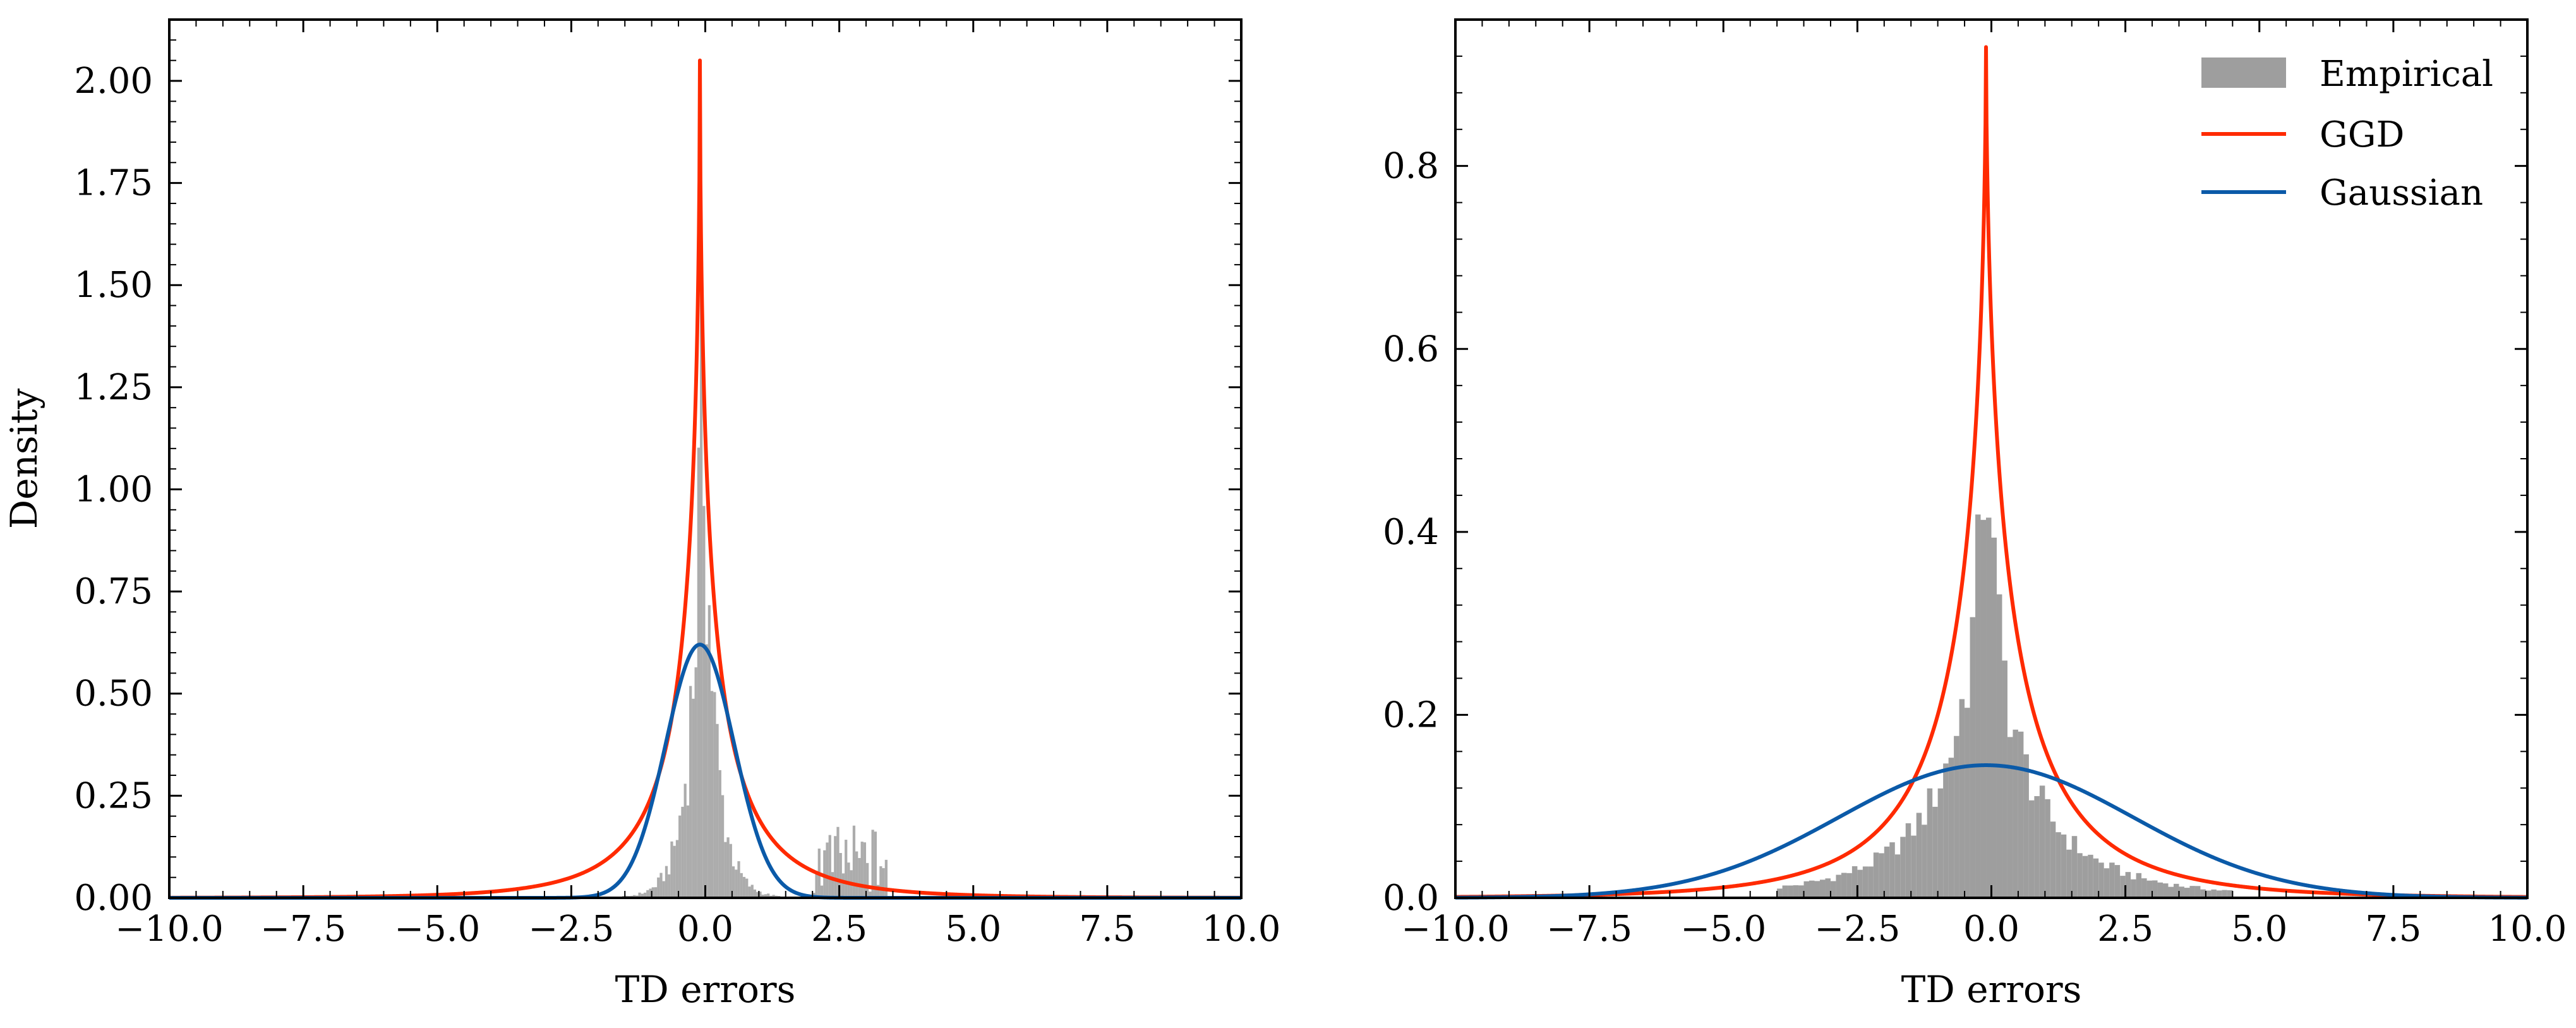  Describe the element at coordinates (2393, 929) in the screenshot. I see `right-x-tick-label: 7.5` at that location.